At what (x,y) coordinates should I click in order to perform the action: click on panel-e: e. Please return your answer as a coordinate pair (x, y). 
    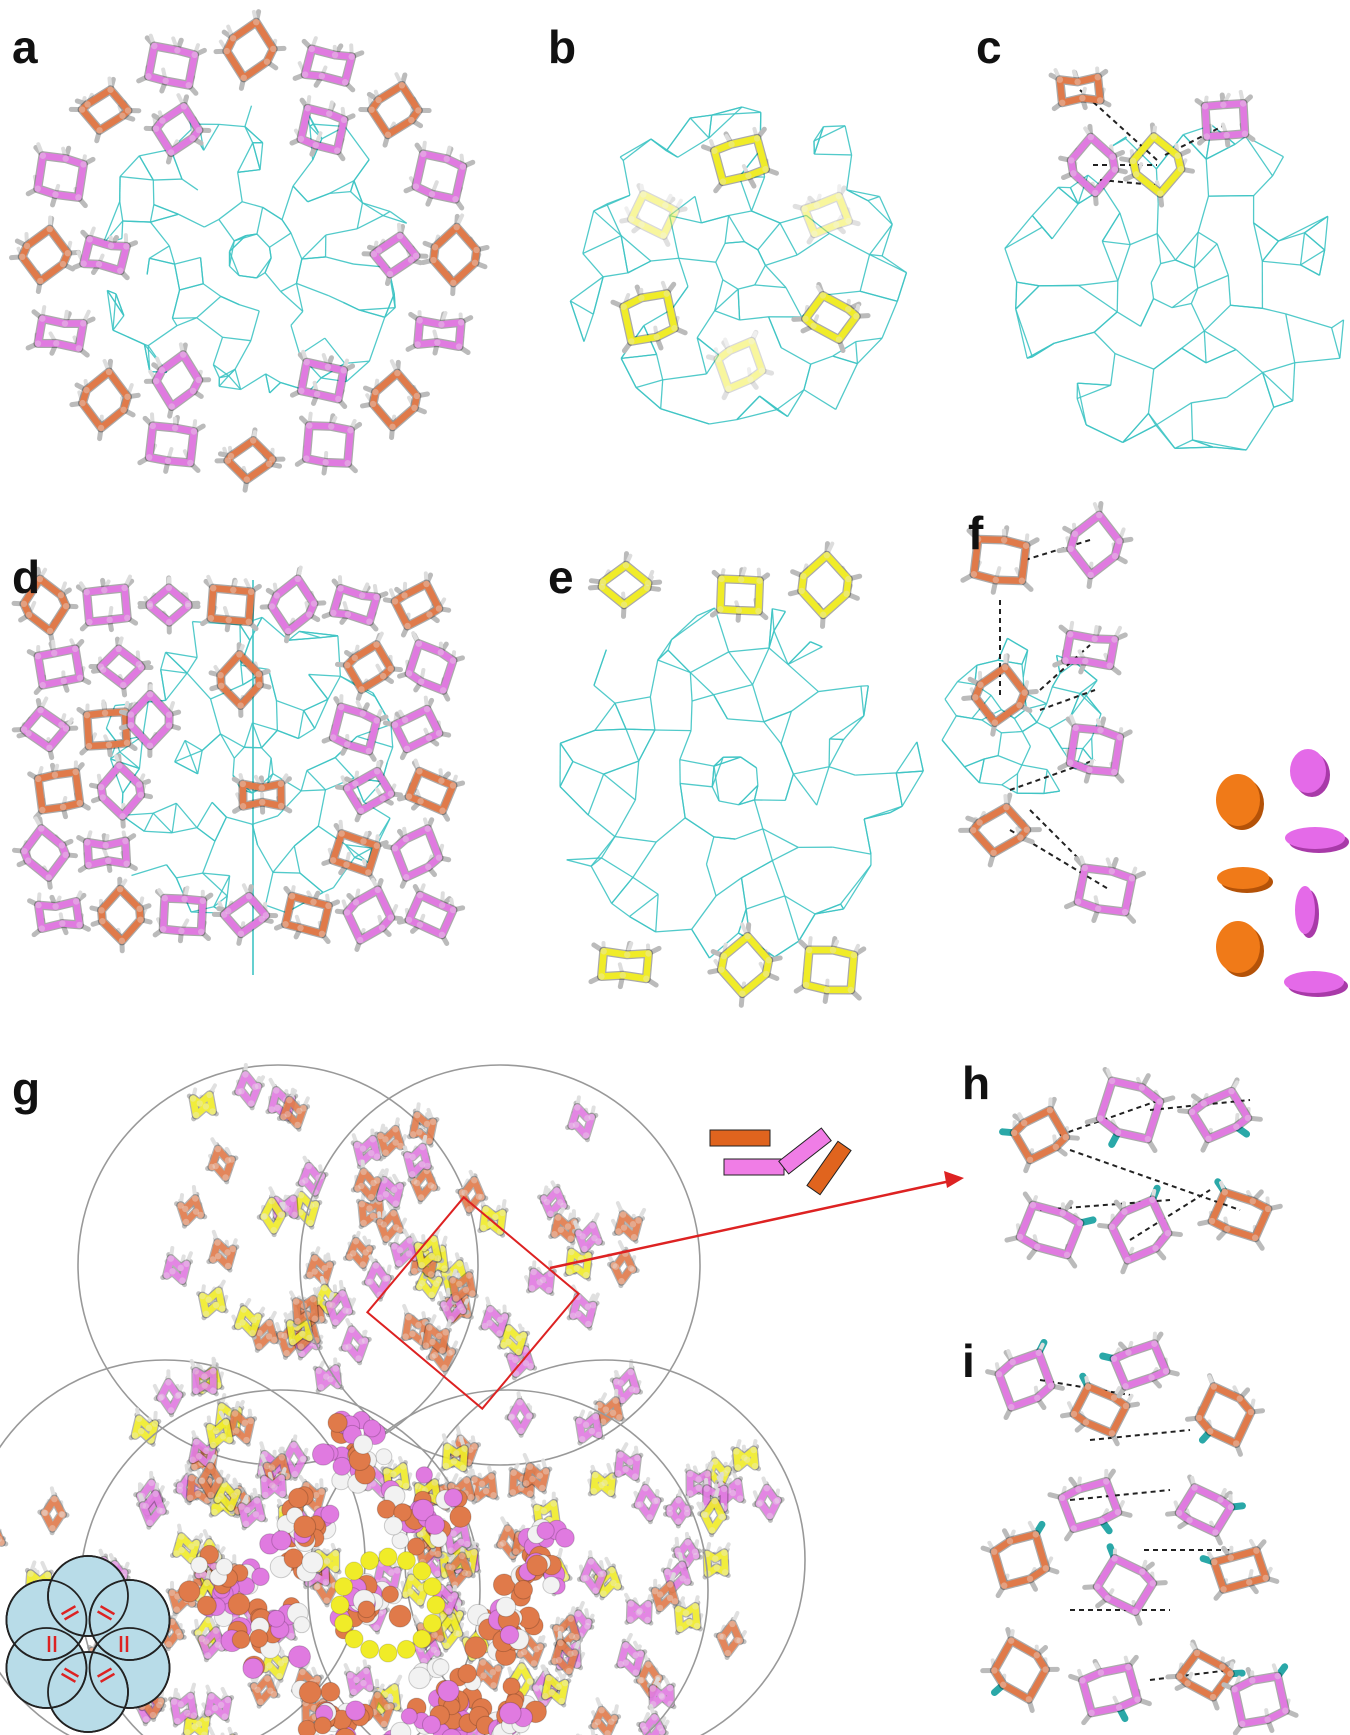
    Looking at the image, I should click on (730, 790).